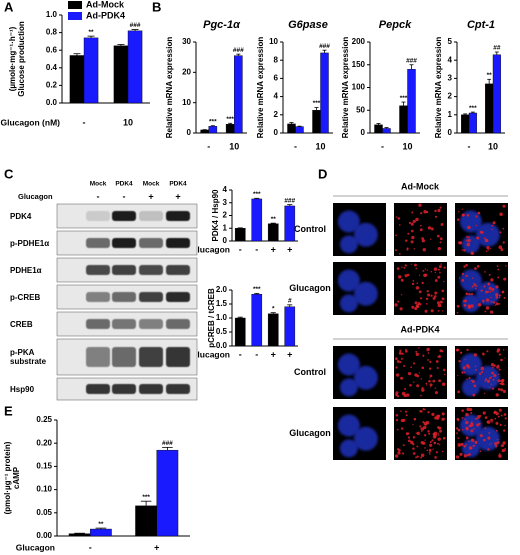  What do you see at coordinates (420, 229) in the screenshot?
I see `micrograph` at bounding box center [420, 229].